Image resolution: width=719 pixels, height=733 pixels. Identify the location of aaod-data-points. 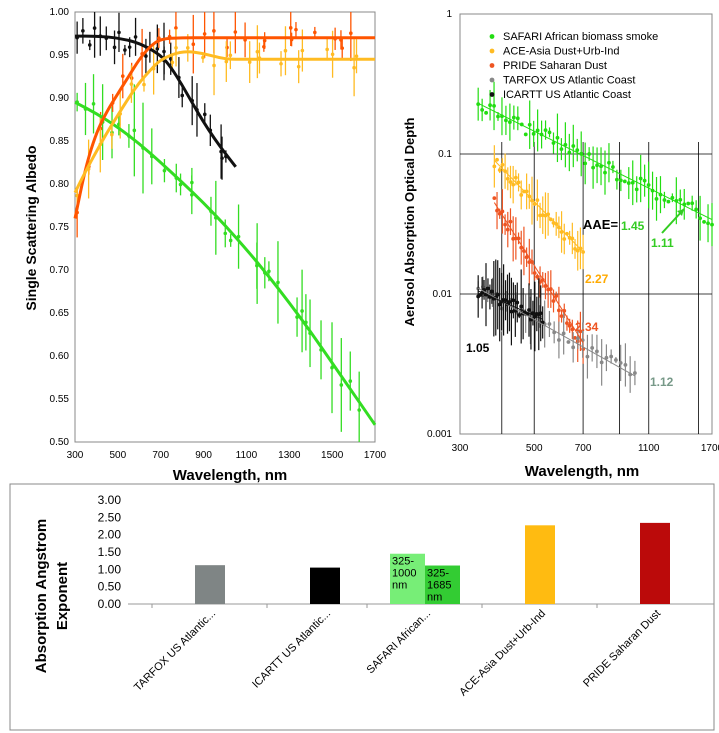
(595, 237).